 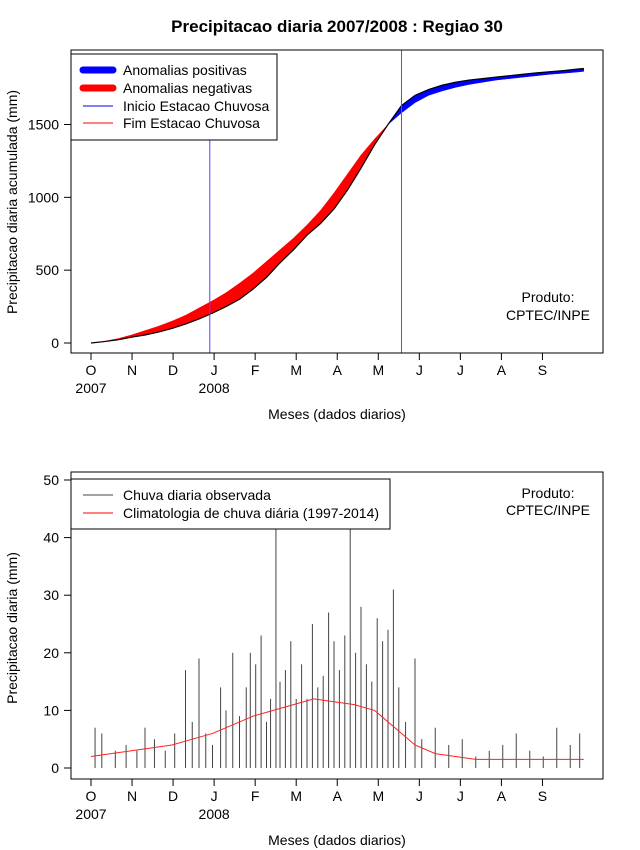 I want to click on legend-label-negative: Anomalias negativas, so click(x=187, y=88).